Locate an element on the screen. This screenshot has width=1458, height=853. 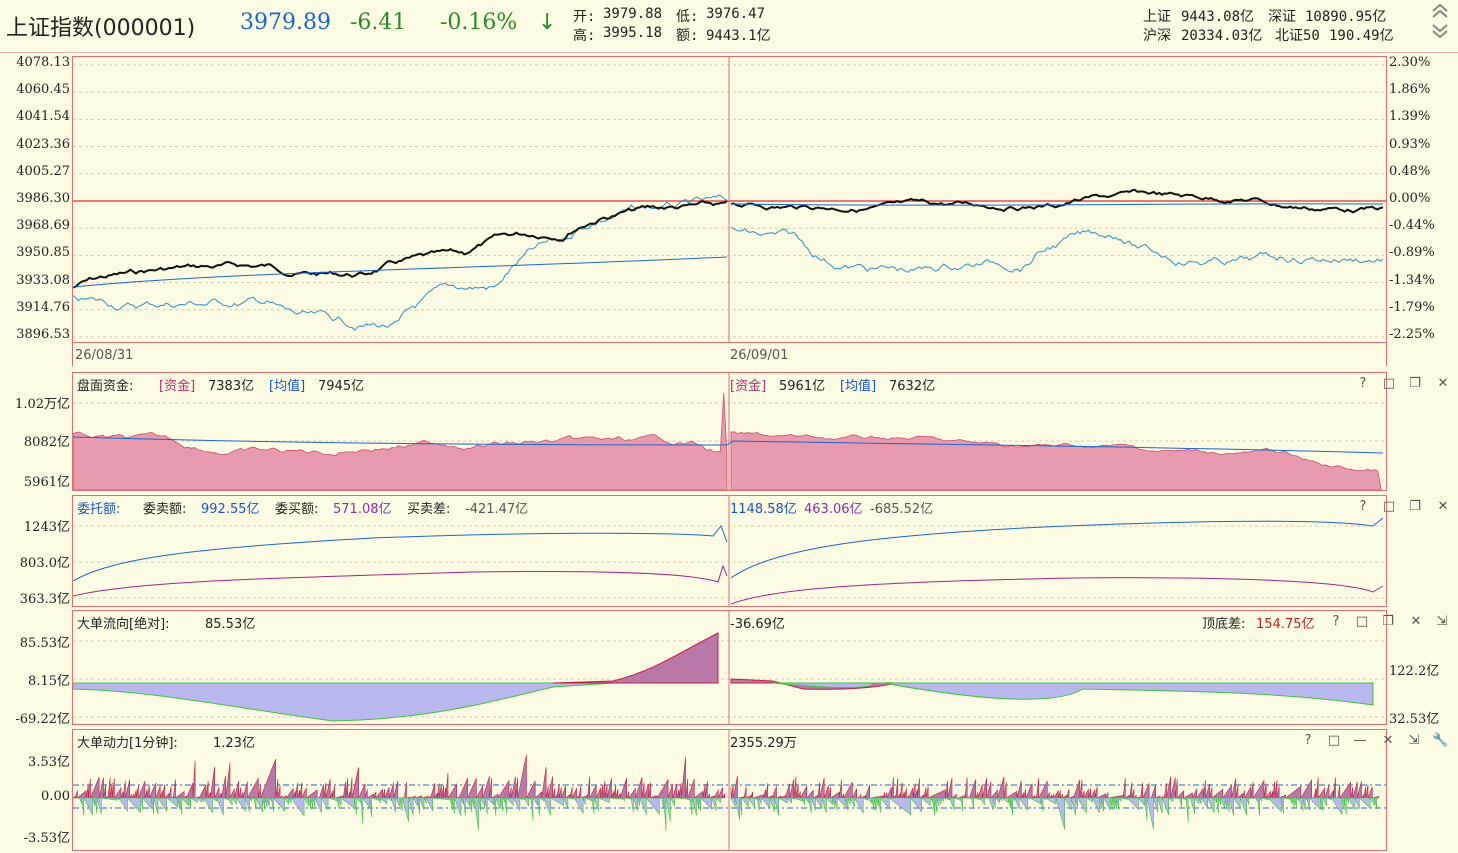
funds-area is located at coordinates (400, 441).